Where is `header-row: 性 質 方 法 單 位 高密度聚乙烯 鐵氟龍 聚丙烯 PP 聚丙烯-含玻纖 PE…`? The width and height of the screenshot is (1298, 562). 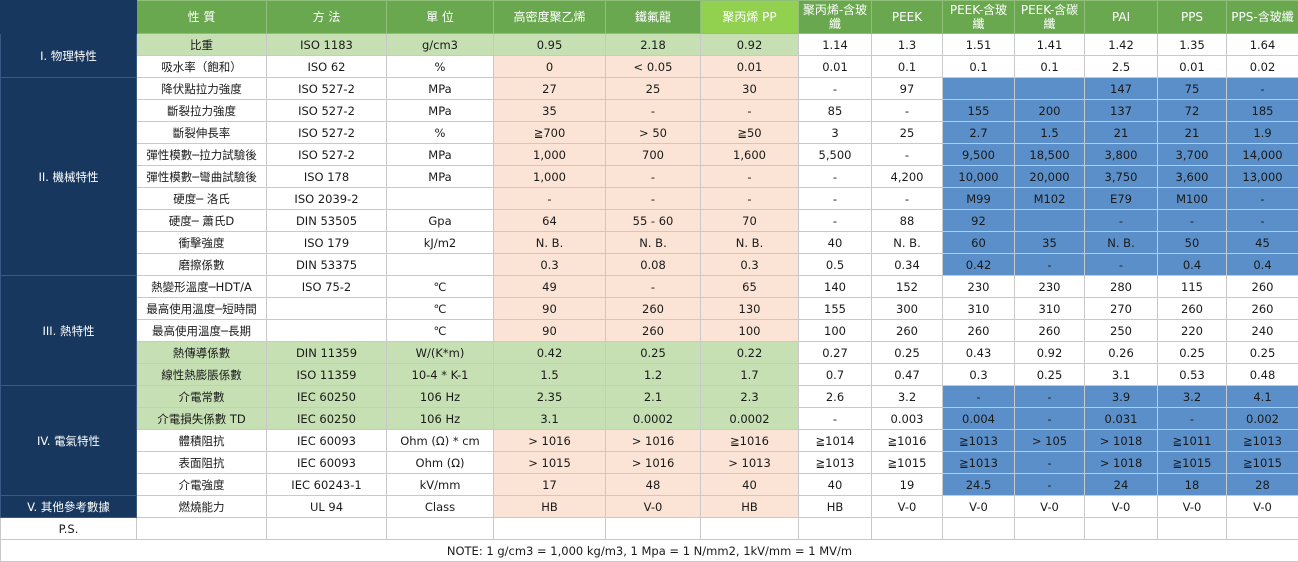 header-row: 性 質 方 法 單 位 高密度聚乙烯 鐵氟龍 聚丙烯 PP 聚丙烯-含玻纖 PE… is located at coordinates (649, 17).